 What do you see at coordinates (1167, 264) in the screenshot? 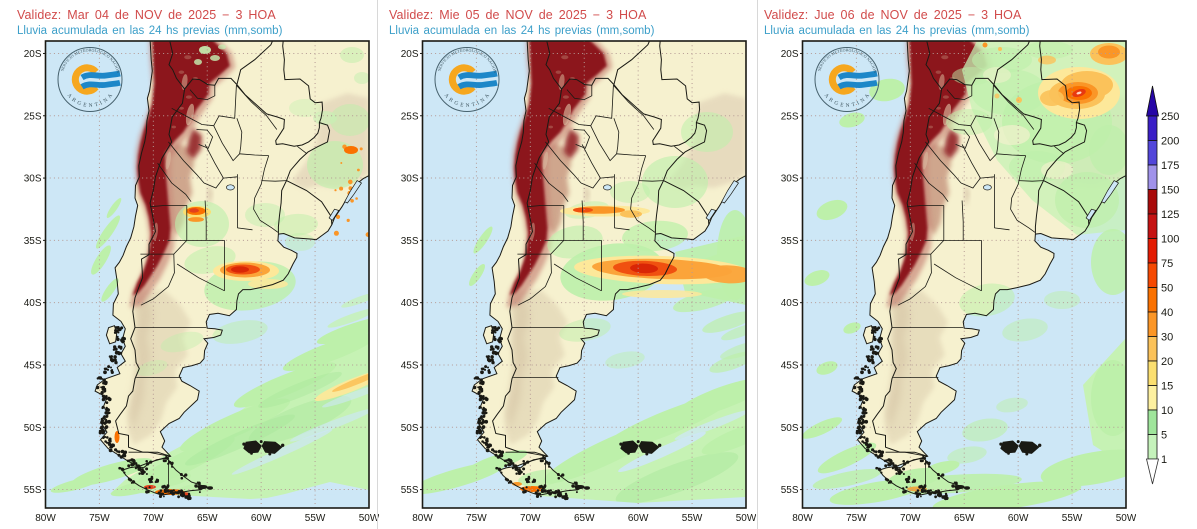
I see `svg-text: 75` at bounding box center [1167, 264].